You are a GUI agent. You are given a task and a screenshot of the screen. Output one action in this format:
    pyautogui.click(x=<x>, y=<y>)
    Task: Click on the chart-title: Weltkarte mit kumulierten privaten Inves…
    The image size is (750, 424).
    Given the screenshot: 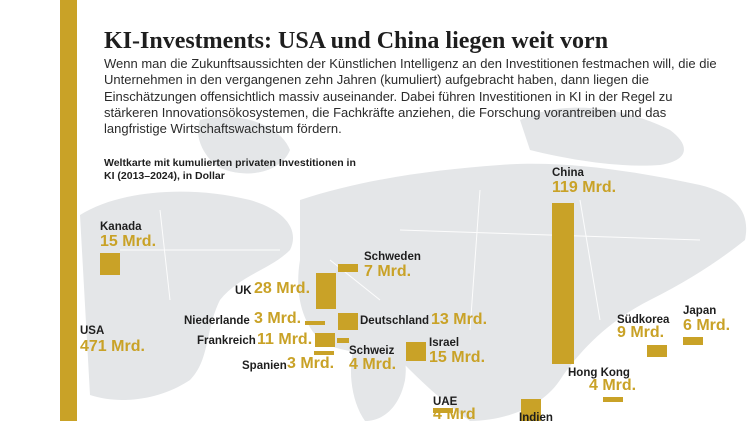 What is the action you would take?
    pyautogui.click(x=230, y=169)
    